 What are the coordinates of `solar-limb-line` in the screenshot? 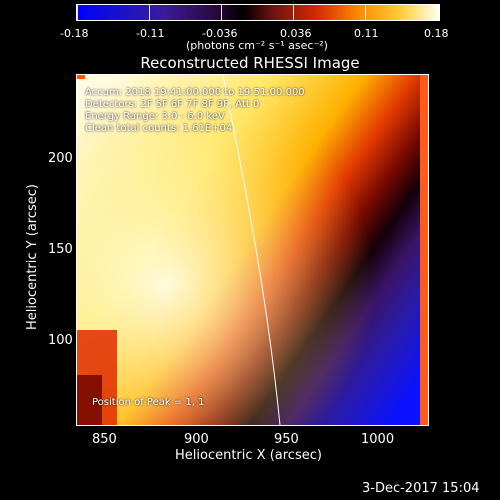 It's located at (251, 250).